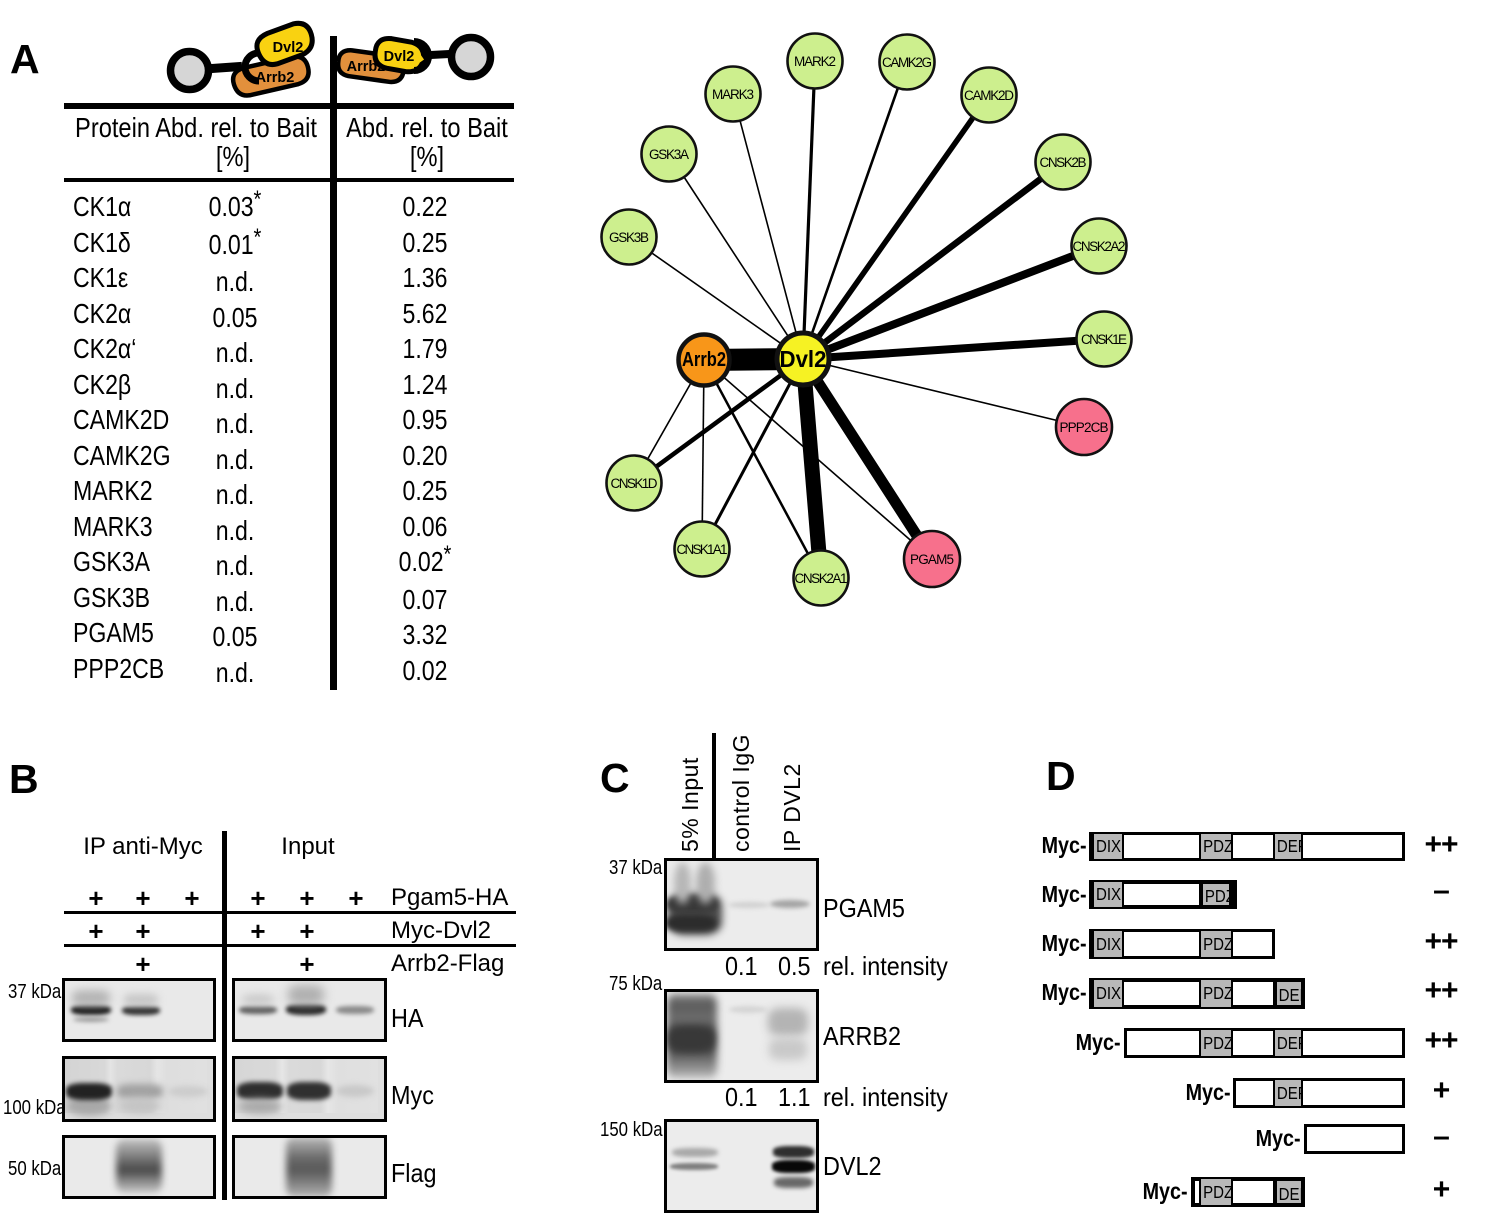  What do you see at coordinates (629, 237) in the screenshot?
I see `svg-text: GSK3B` at bounding box center [629, 237].